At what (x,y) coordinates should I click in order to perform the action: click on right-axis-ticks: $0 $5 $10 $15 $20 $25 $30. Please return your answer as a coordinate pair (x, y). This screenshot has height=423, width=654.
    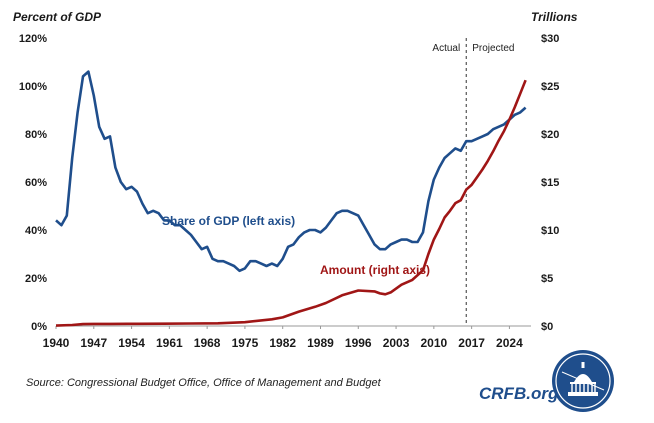
    Looking at the image, I should click on (550, 183).